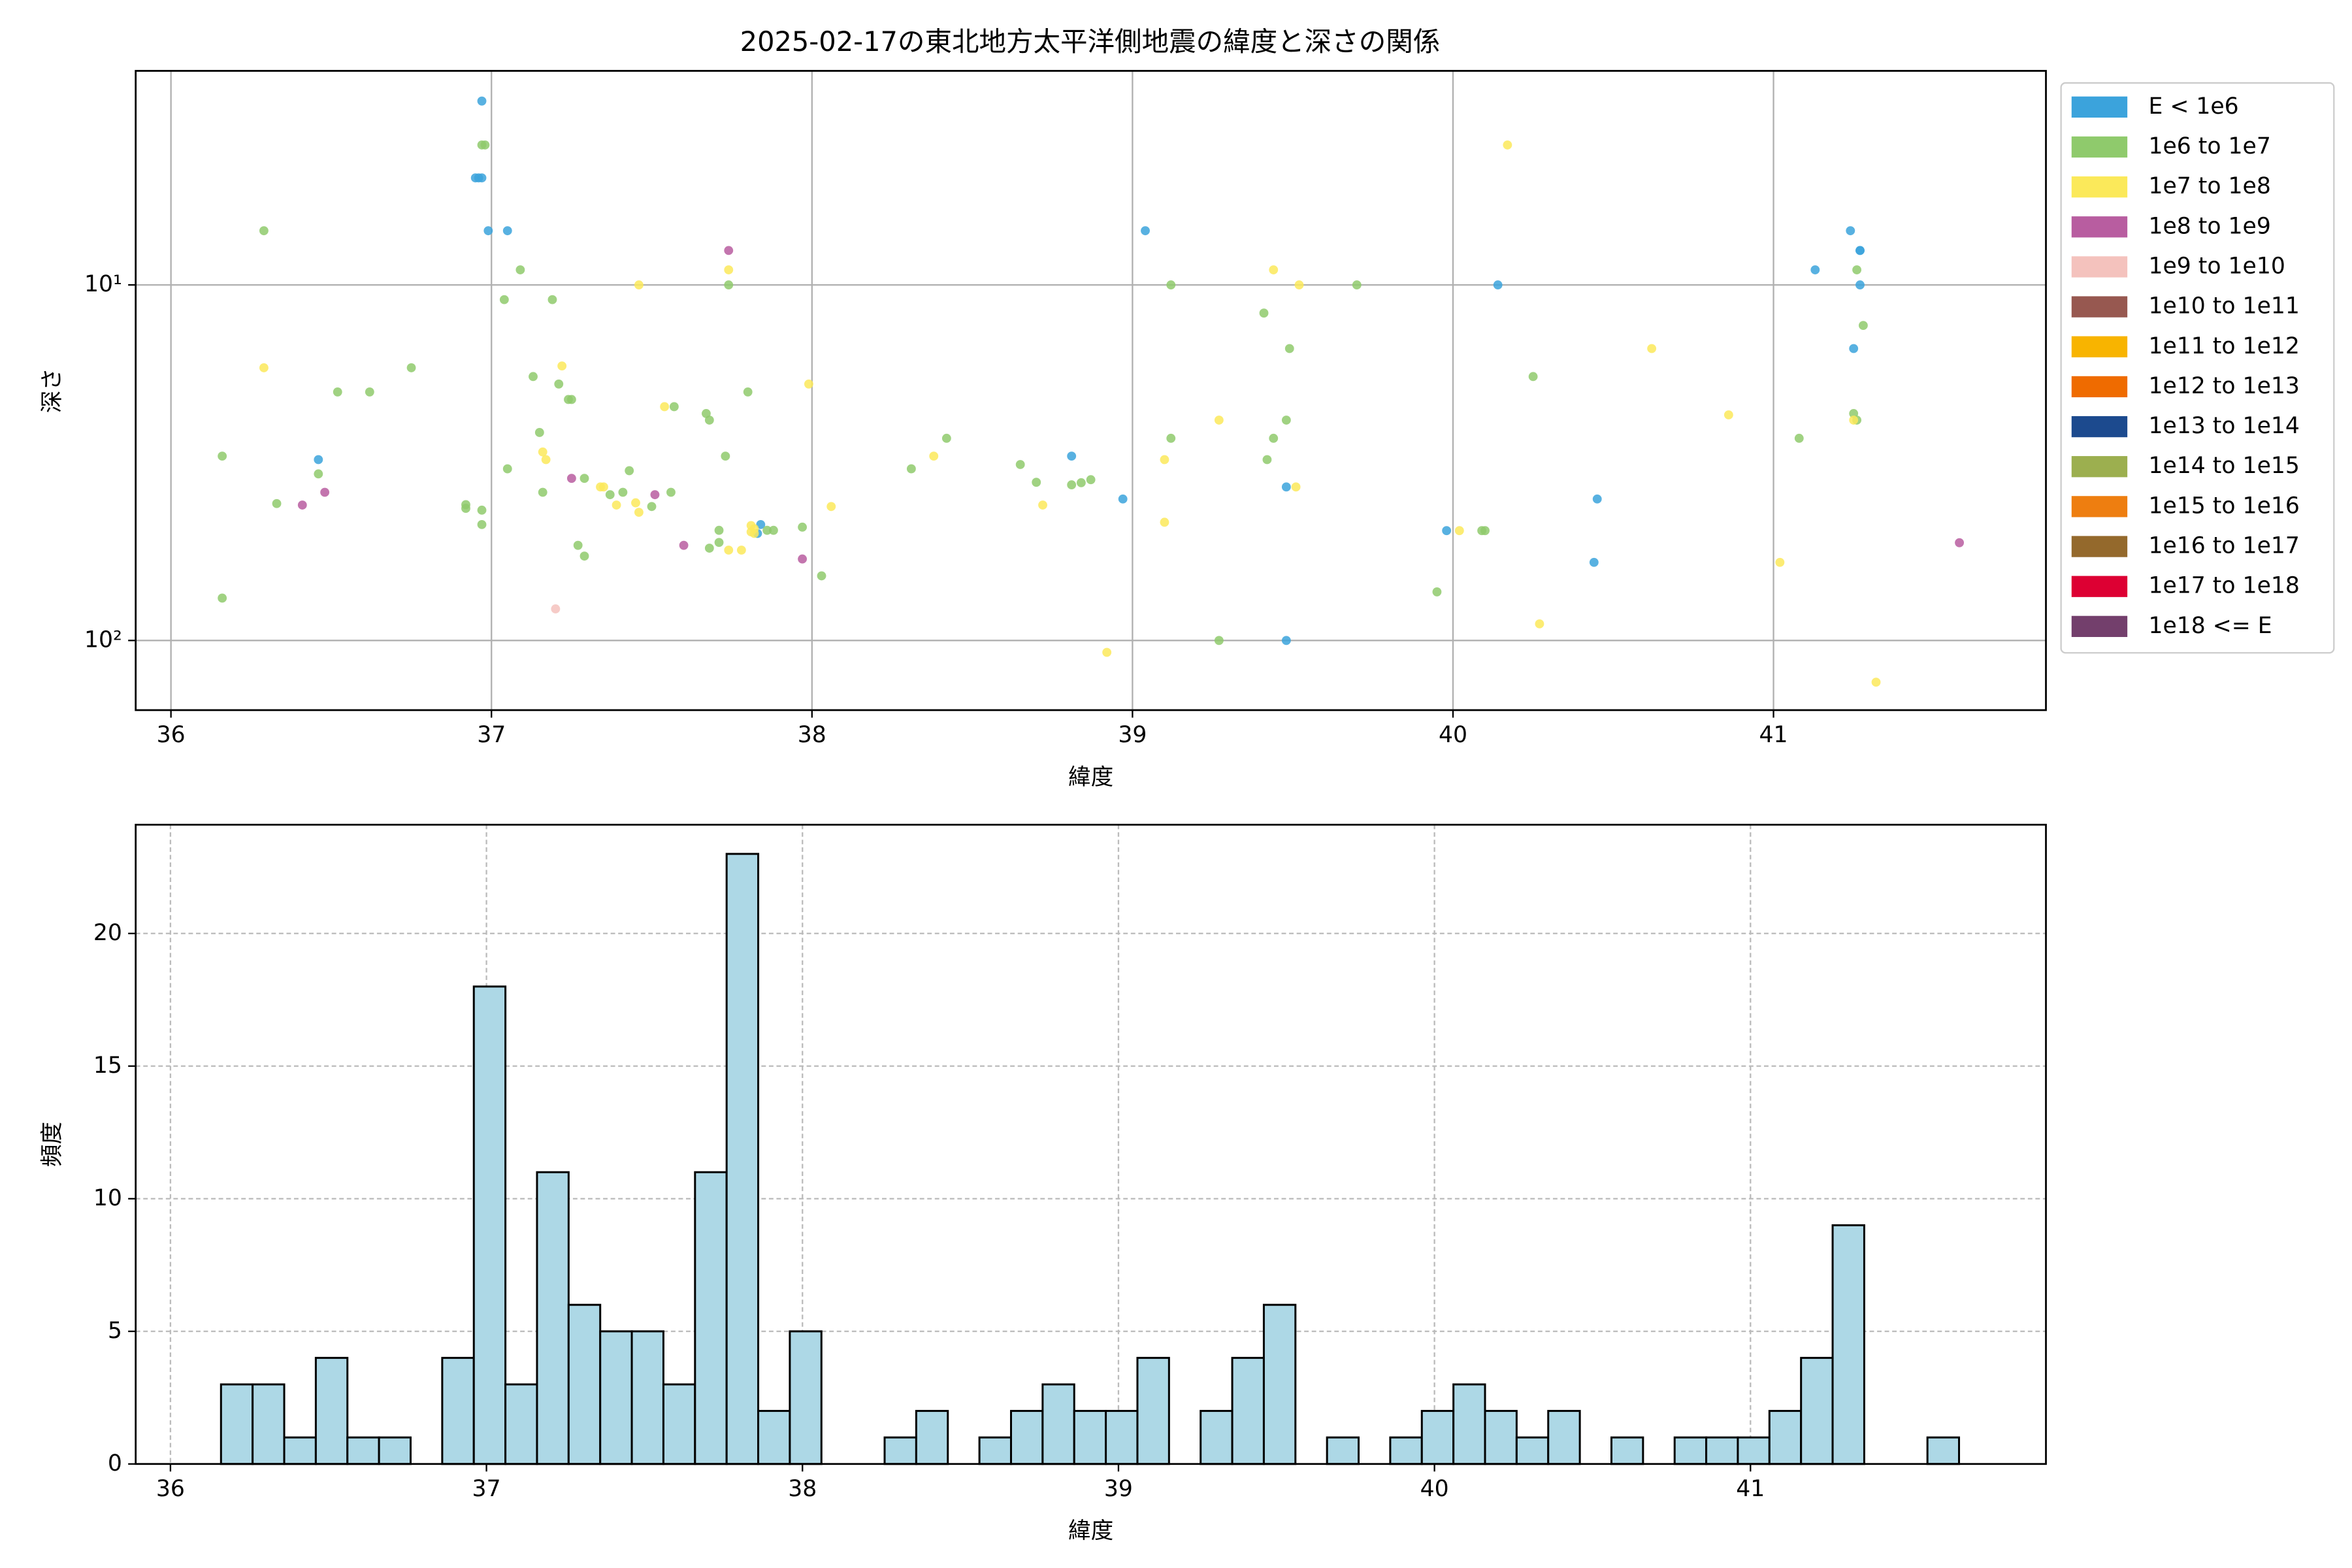 This screenshot has width=2352, height=1568. Describe the element at coordinates (2223, 346) in the screenshot. I see `legend-label: 1e11 to 1e12` at that location.